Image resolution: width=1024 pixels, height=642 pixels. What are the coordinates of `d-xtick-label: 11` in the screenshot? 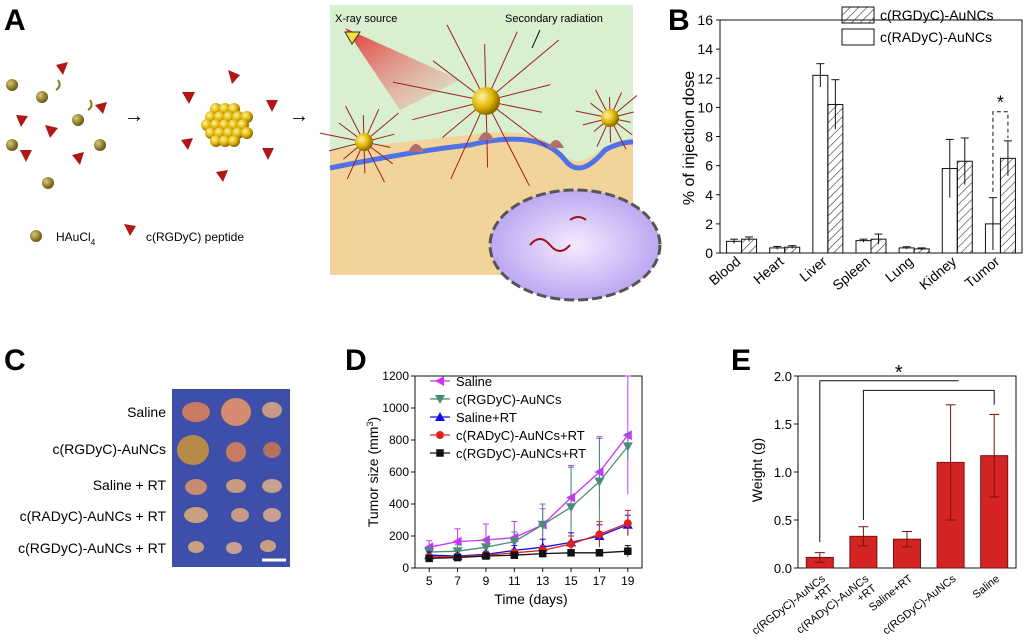 It's located at (514, 581).